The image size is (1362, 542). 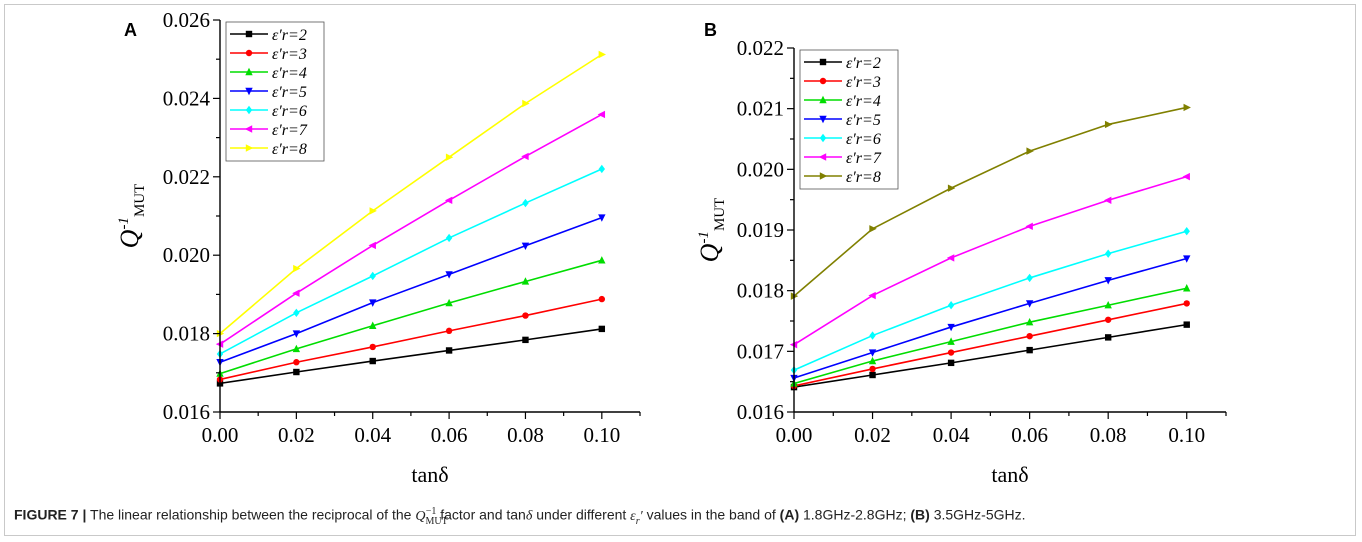 What do you see at coordinates (863, 139) in the screenshot?
I see `chart-b-legend-label-5: ε′r=6` at bounding box center [863, 139].